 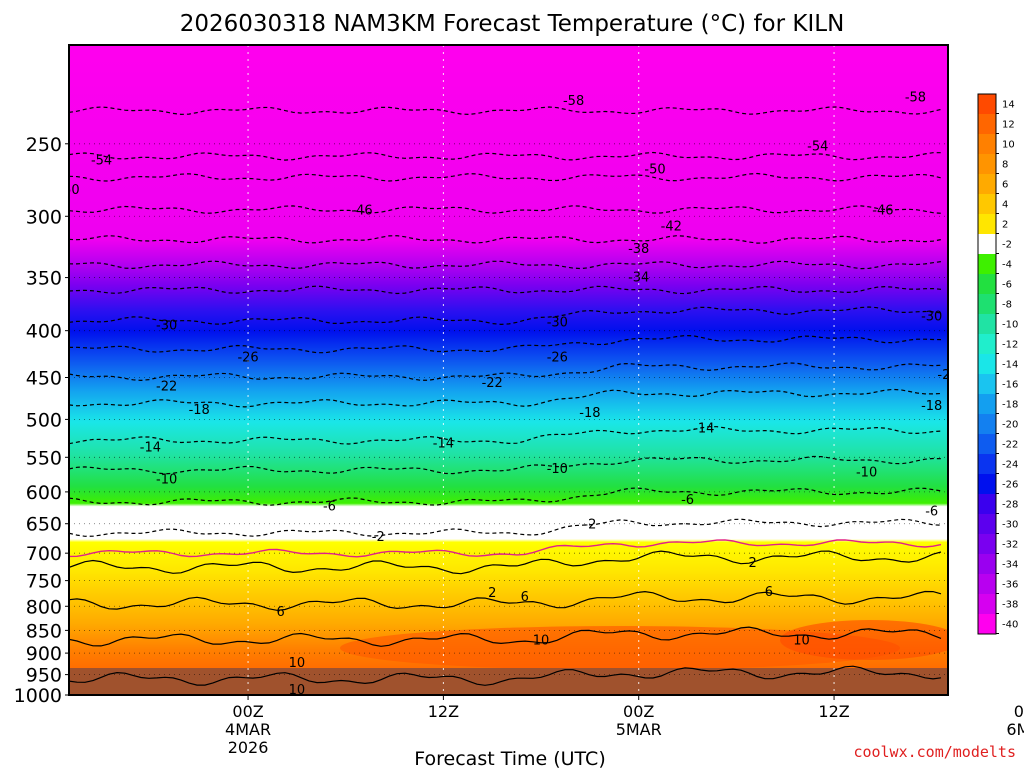 What do you see at coordinates (44, 420) in the screenshot?
I see `y-tick-label: 500` at bounding box center [44, 420].